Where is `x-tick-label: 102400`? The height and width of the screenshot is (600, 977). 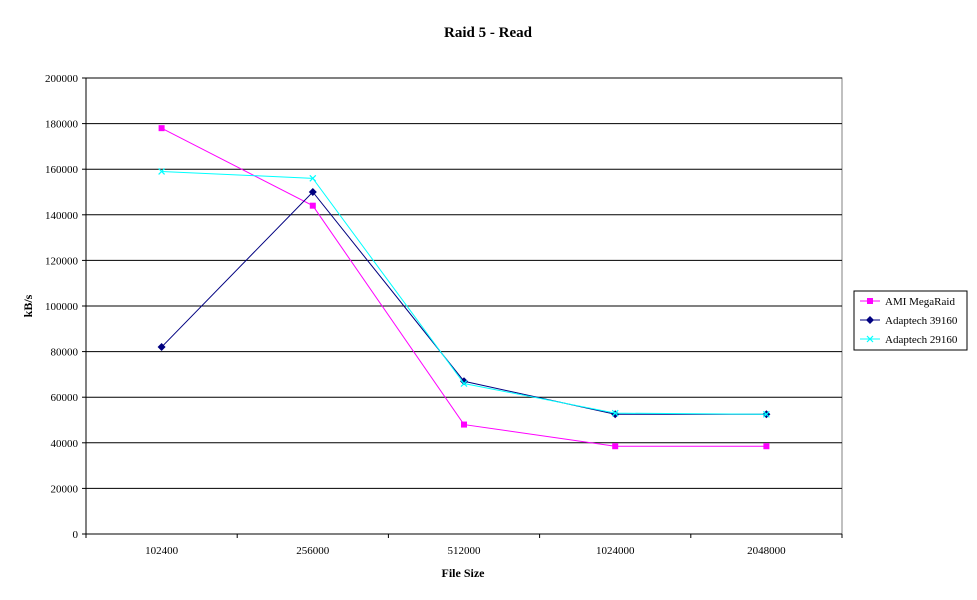
x-tick-label: 102400 is located at coordinates (162, 551).